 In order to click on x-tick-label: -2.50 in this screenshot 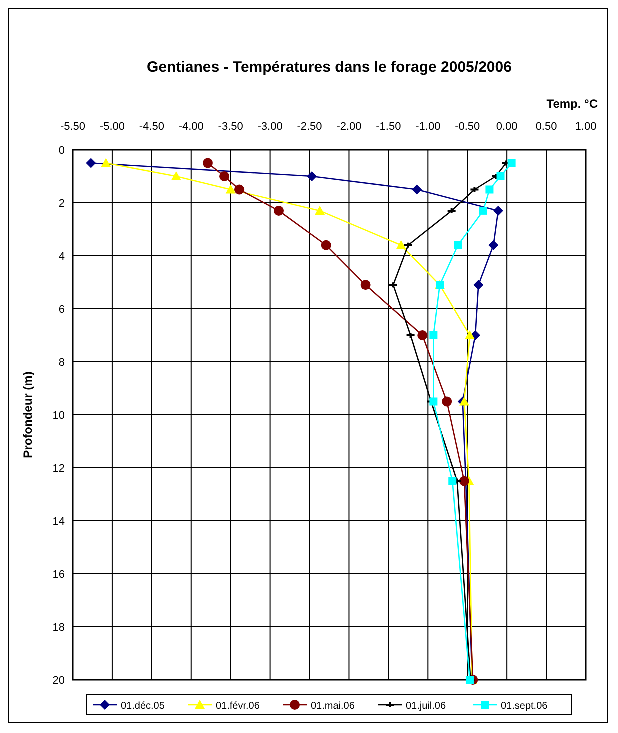, I will do `click(309, 127)`.